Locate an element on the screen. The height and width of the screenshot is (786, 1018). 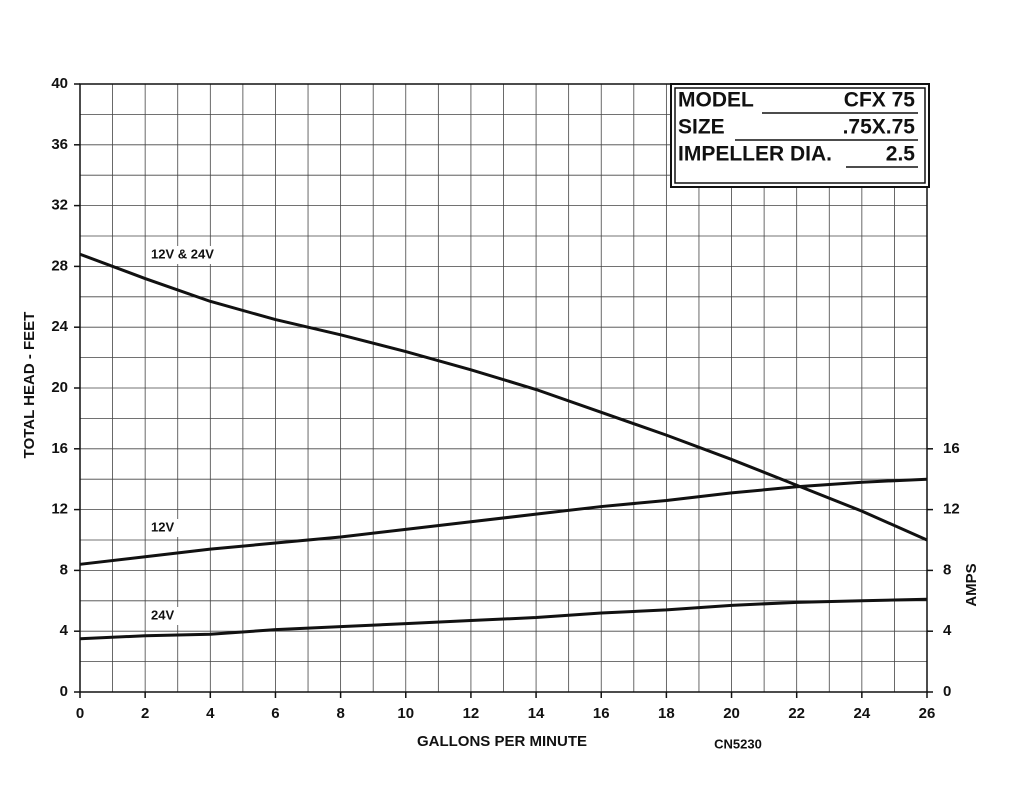
y-tick-label: 36 is located at coordinates (59, 144).